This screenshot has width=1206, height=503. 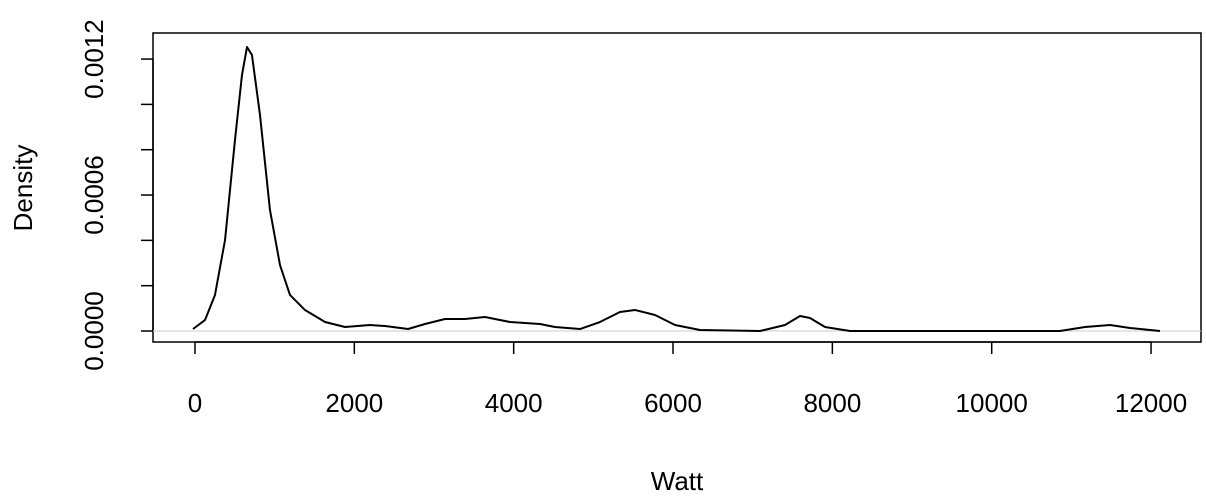 What do you see at coordinates (514, 403) in the screenshot?
I see `x-tick-label: 4000` at bounding box center [514, 403].